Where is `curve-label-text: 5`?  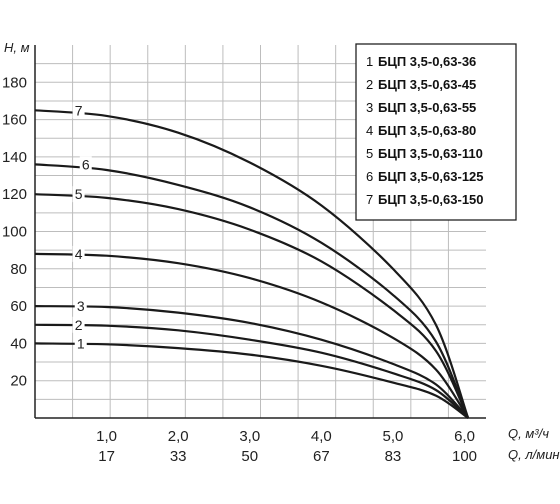 curve-label-text: 5 is located at coordinates (79, 194).